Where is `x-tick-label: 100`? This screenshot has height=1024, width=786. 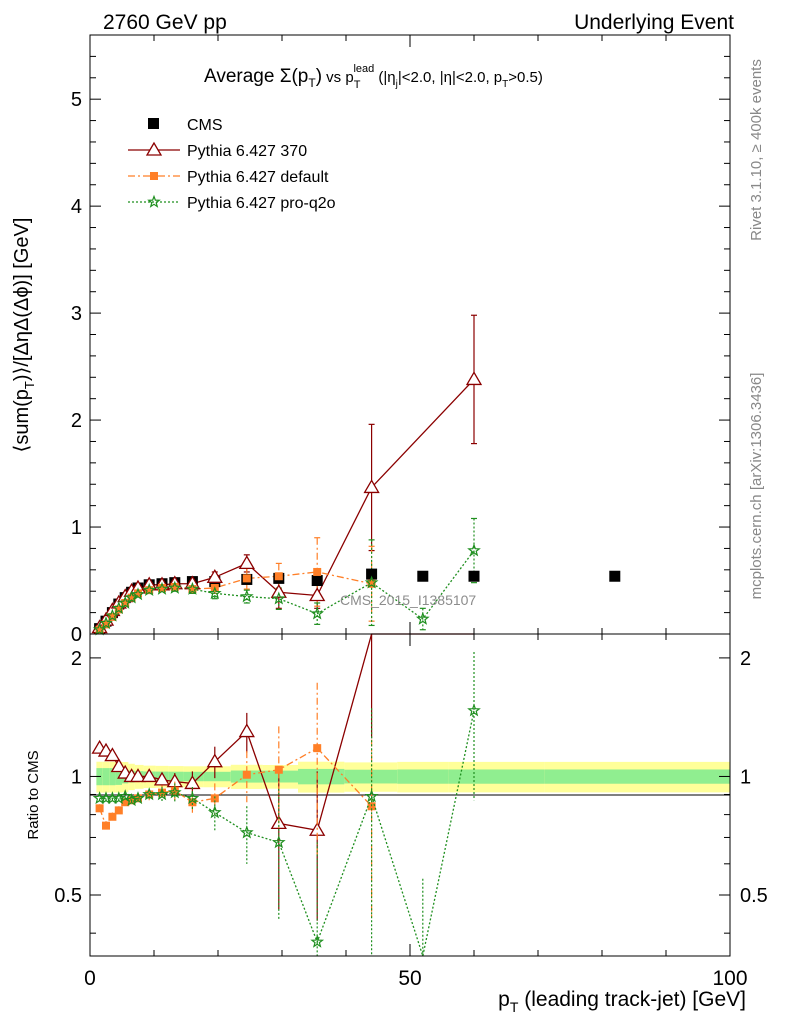 x-tick-label: 100 is located at coordinates (729, 978).